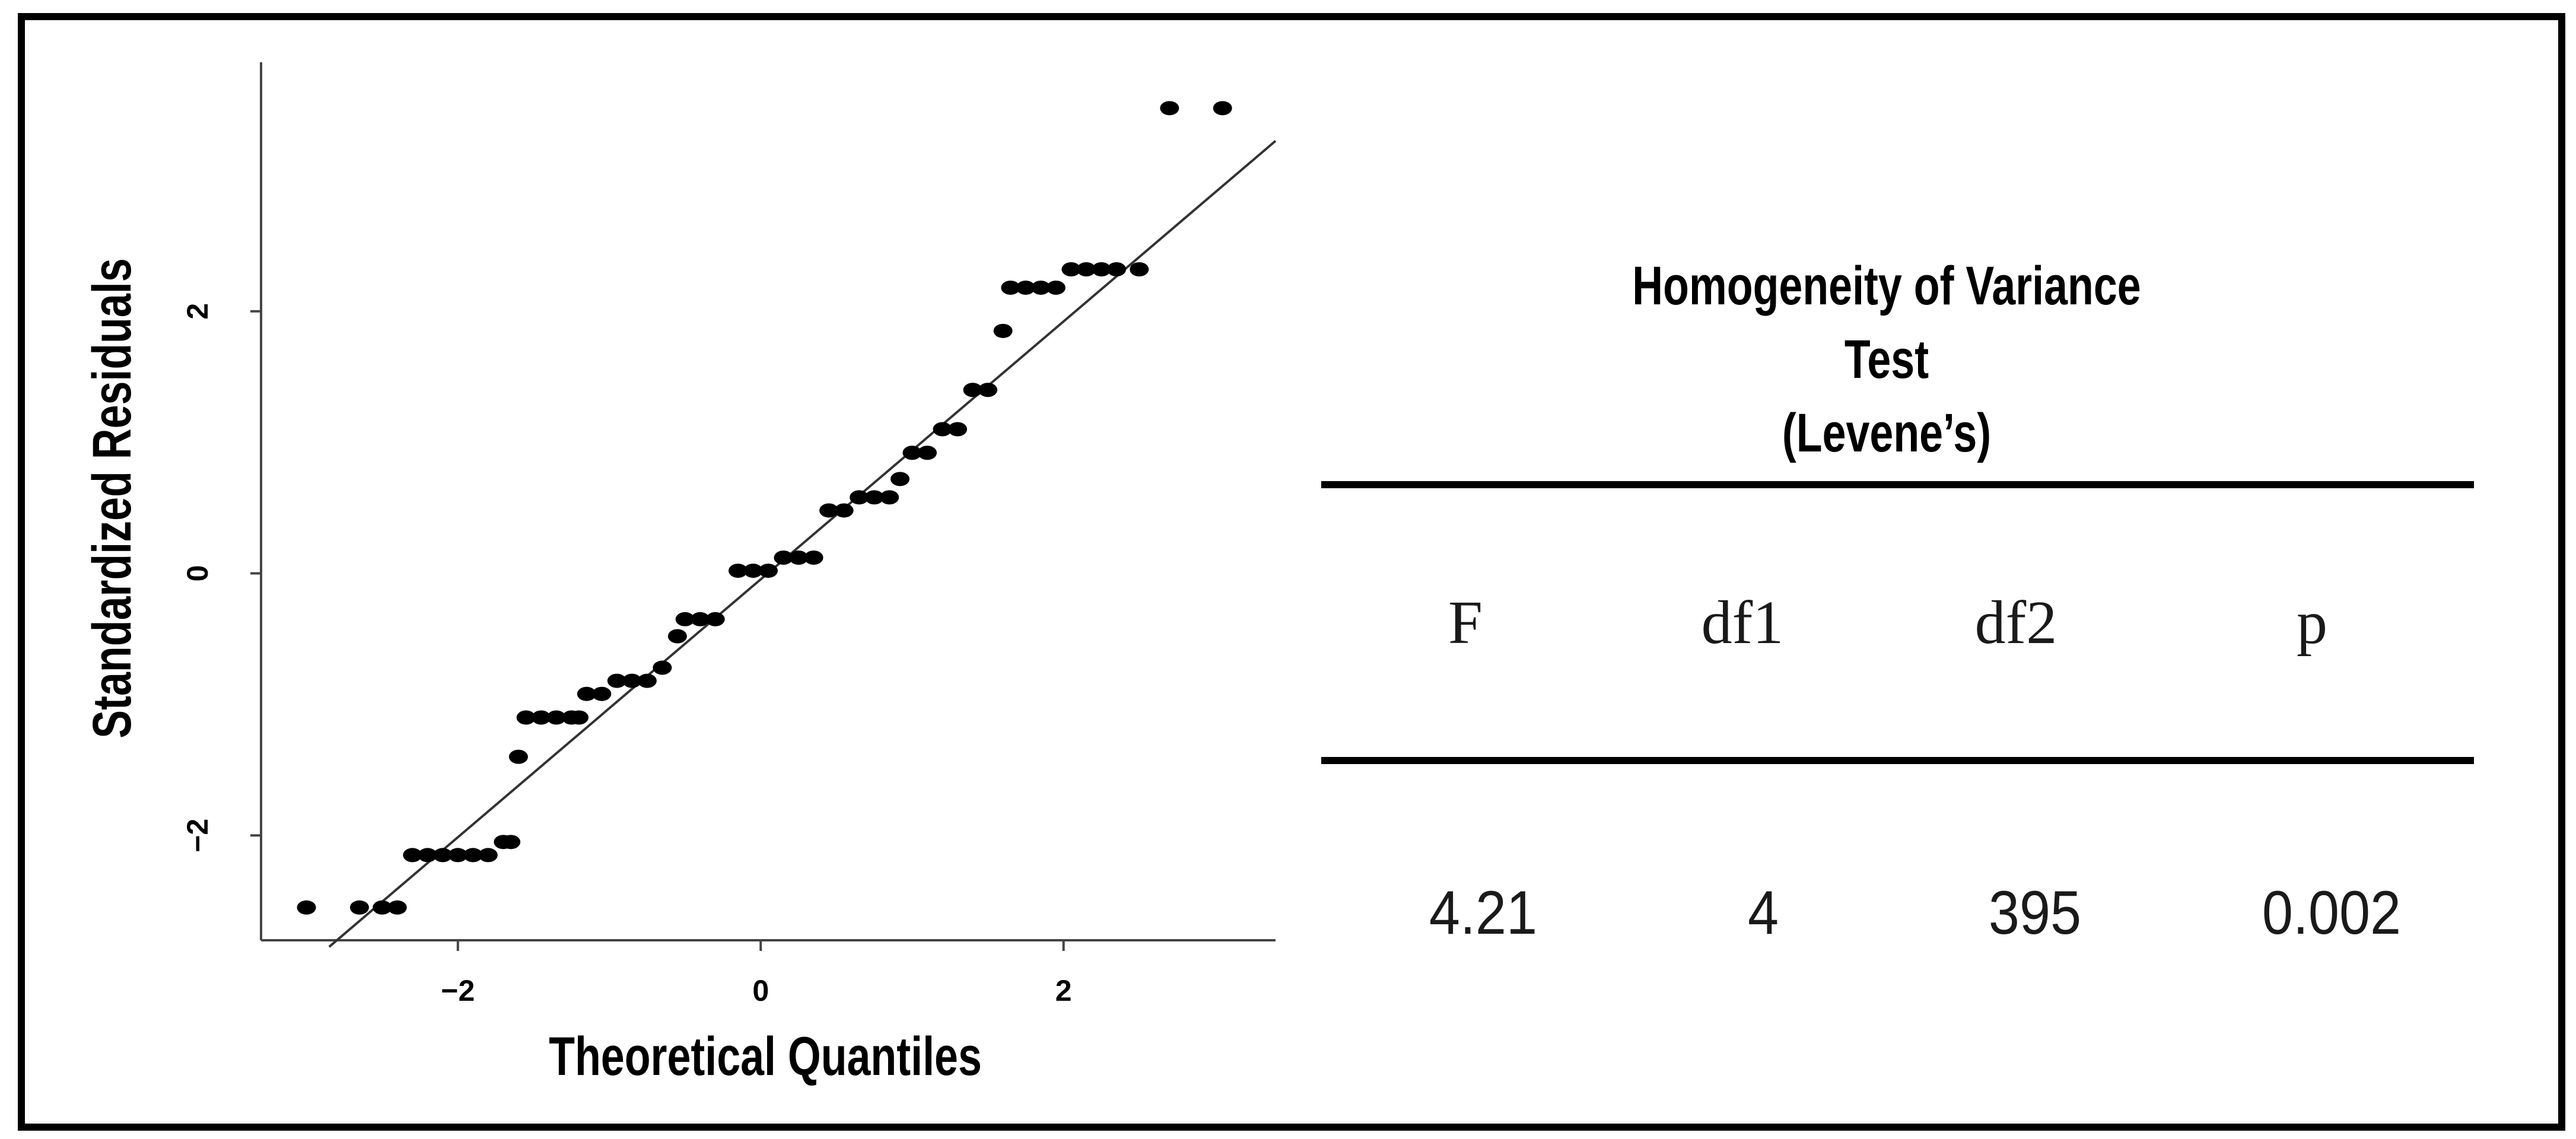 This screenshot has height=1139, width=2576. I want to click on header-f: F, so click(1465, 622).